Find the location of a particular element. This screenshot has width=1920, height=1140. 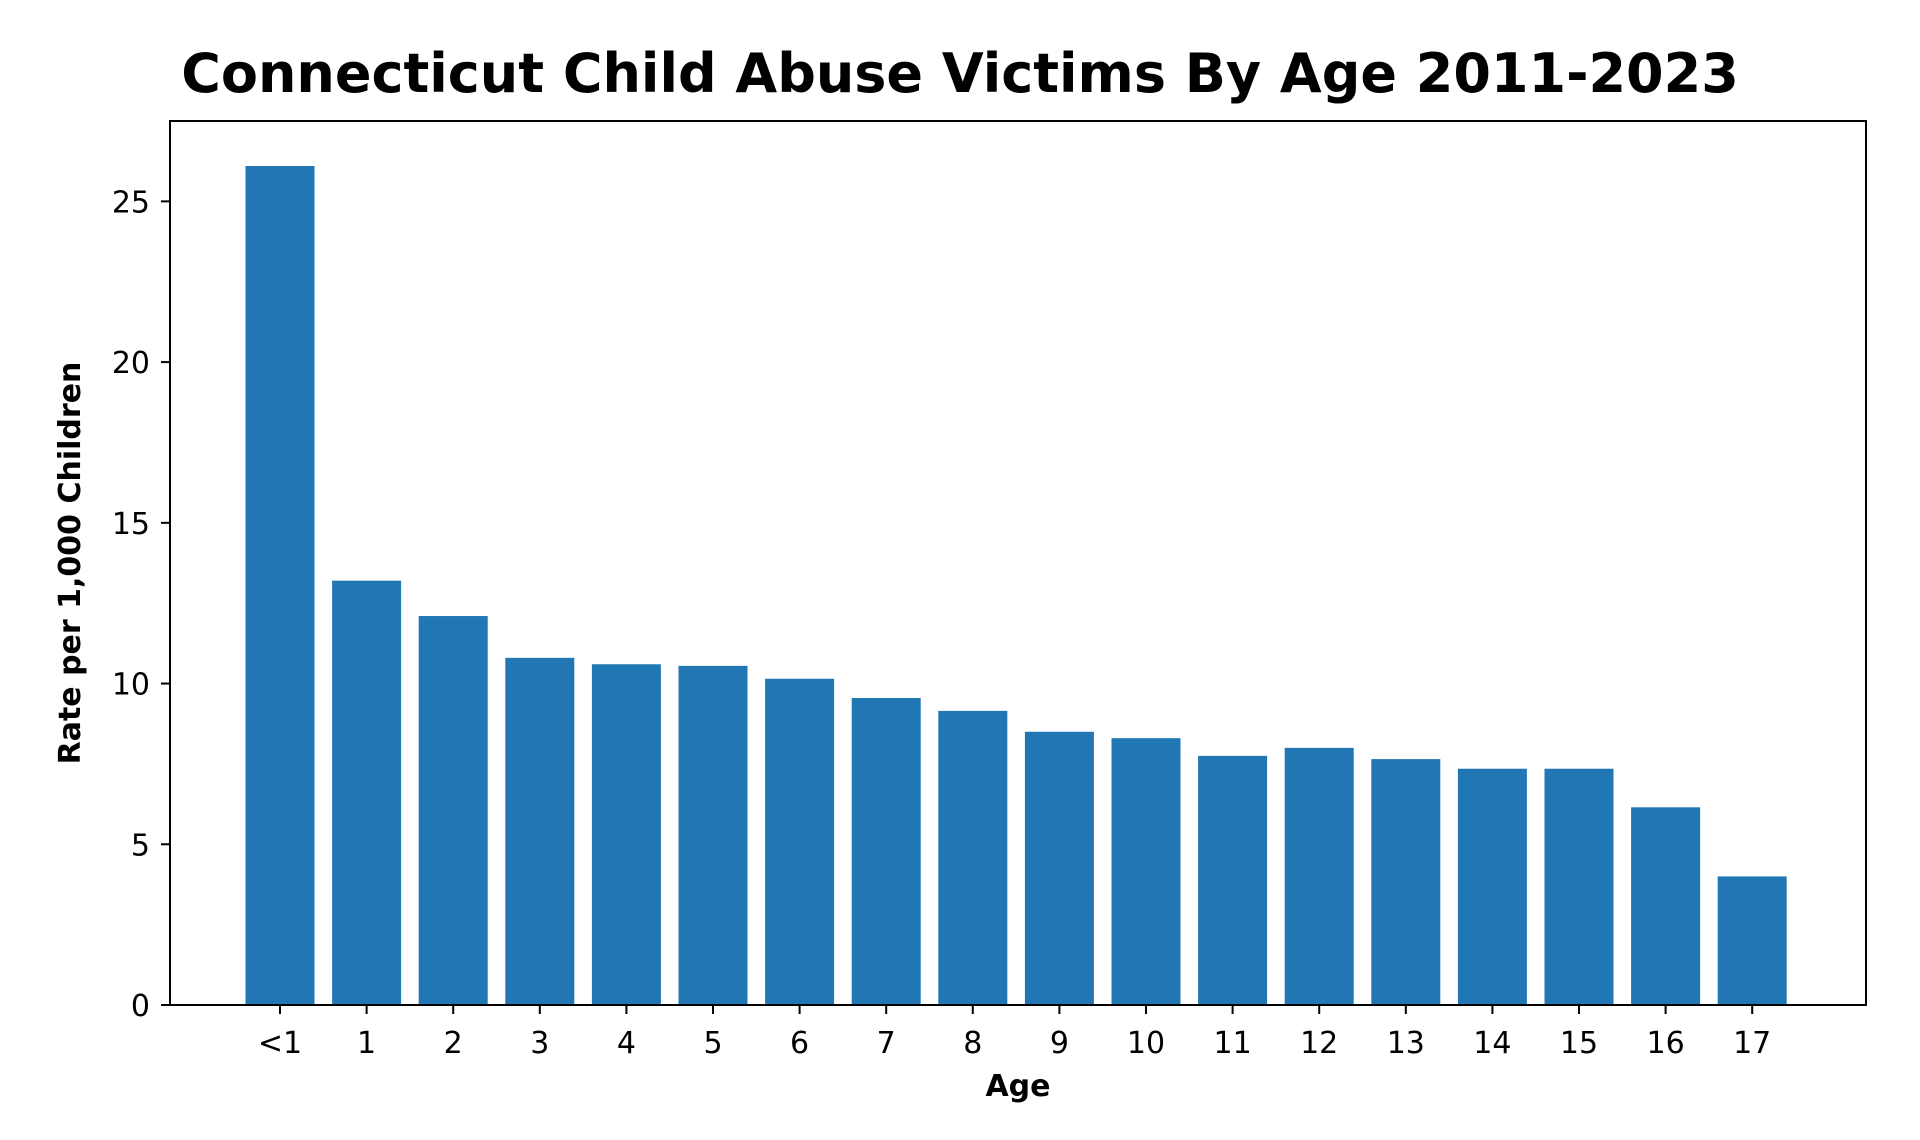

x-tick-label-9: 9 is located at coordinates (1059, 1043).